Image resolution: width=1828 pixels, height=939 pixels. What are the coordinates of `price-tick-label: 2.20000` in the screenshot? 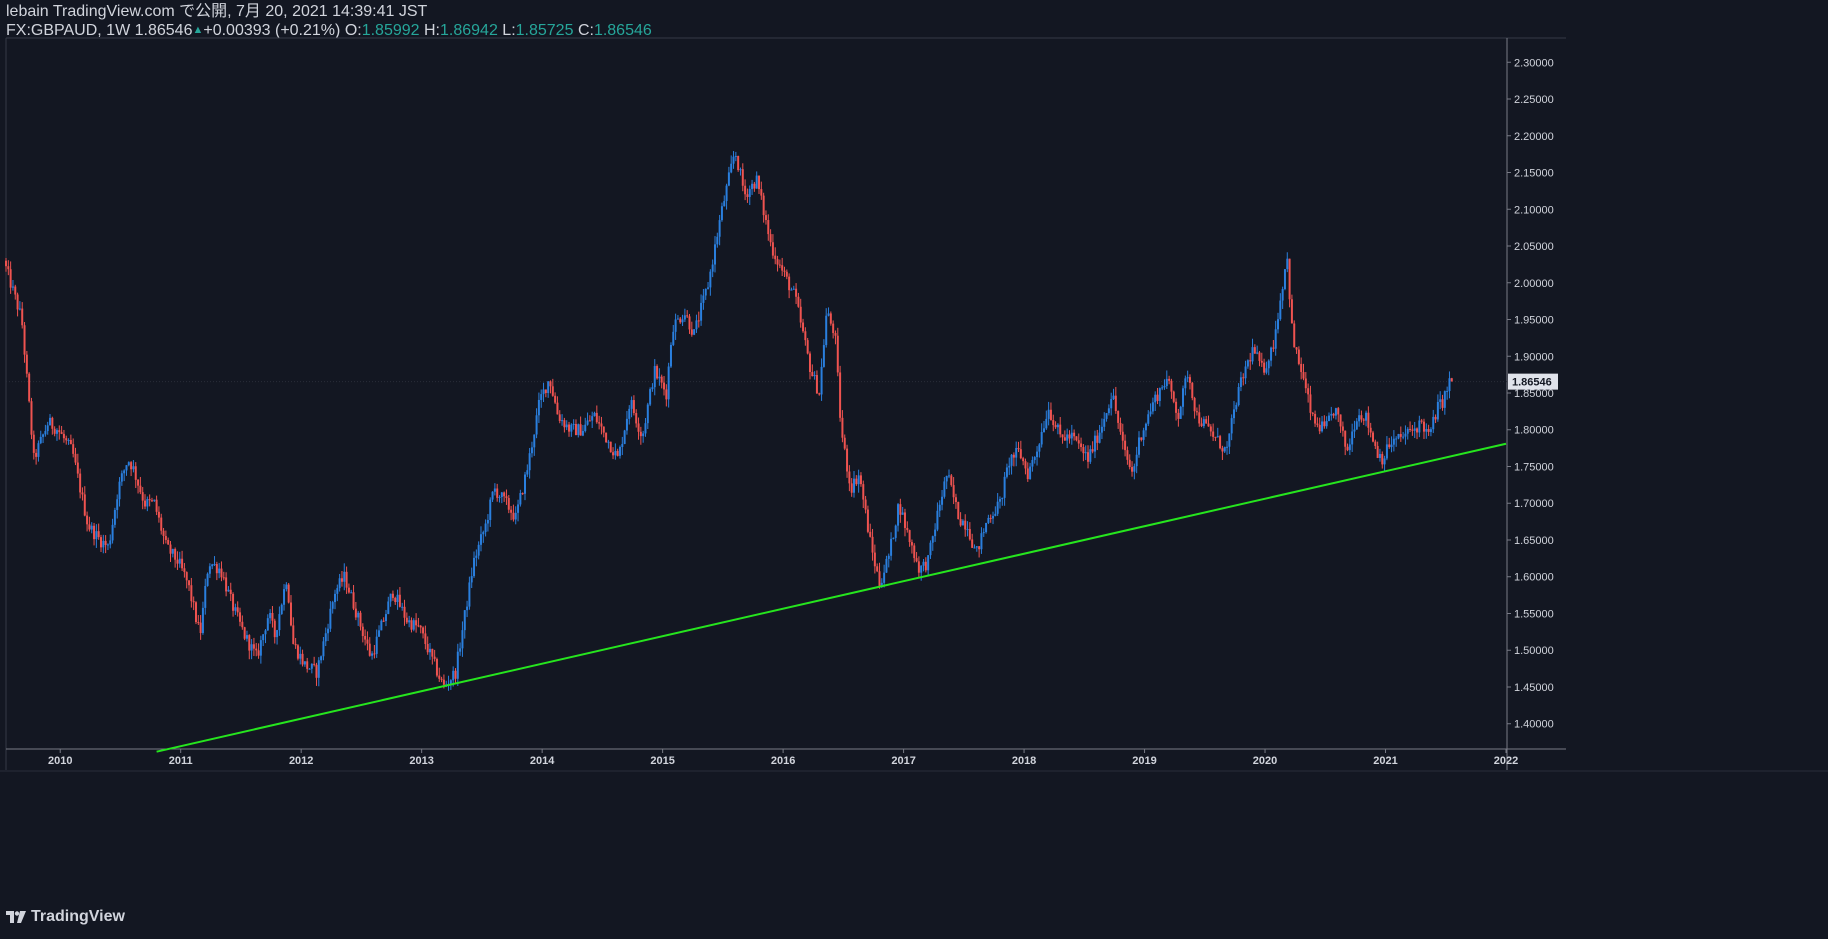 It's located at (1534, 137).